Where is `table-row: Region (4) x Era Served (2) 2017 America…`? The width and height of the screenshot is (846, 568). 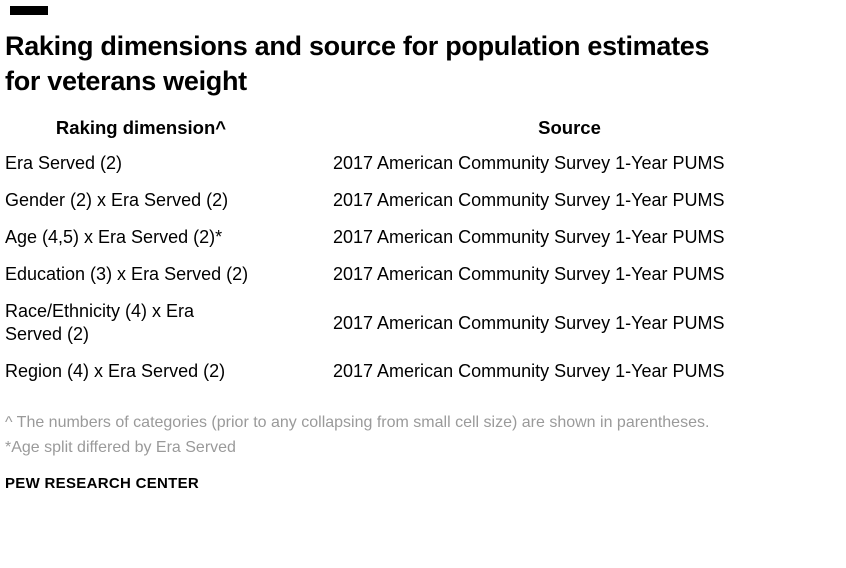 table-row: Region (4) x Era Served (2) 2017 America… is located at coordinates (420, 371).